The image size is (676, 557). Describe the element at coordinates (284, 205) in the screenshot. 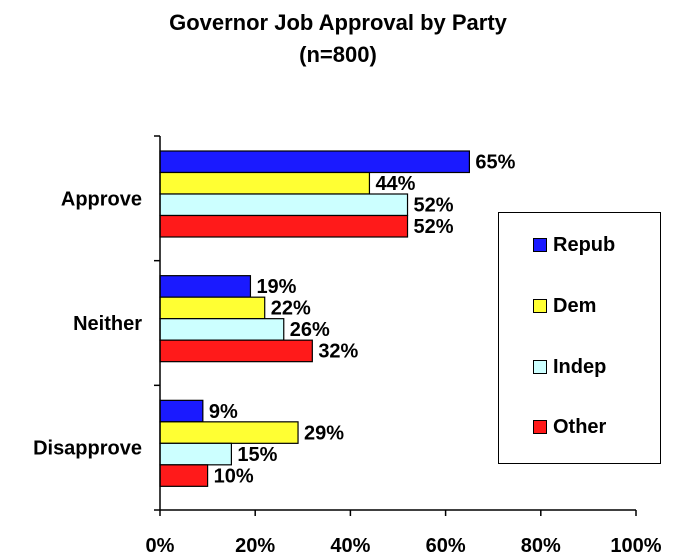

I see `bar-indep-approve` at that location.